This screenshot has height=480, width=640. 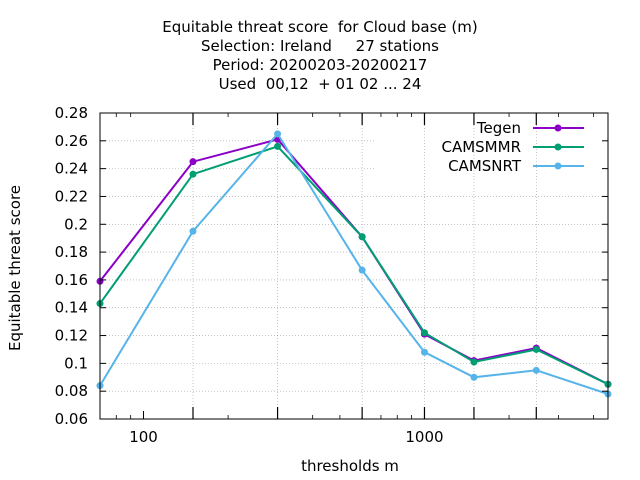 What do you see at coordinates (481, 147) in the screenshot?
I see `legend-label: CAMSMMR` at bounding box center [481, 147].